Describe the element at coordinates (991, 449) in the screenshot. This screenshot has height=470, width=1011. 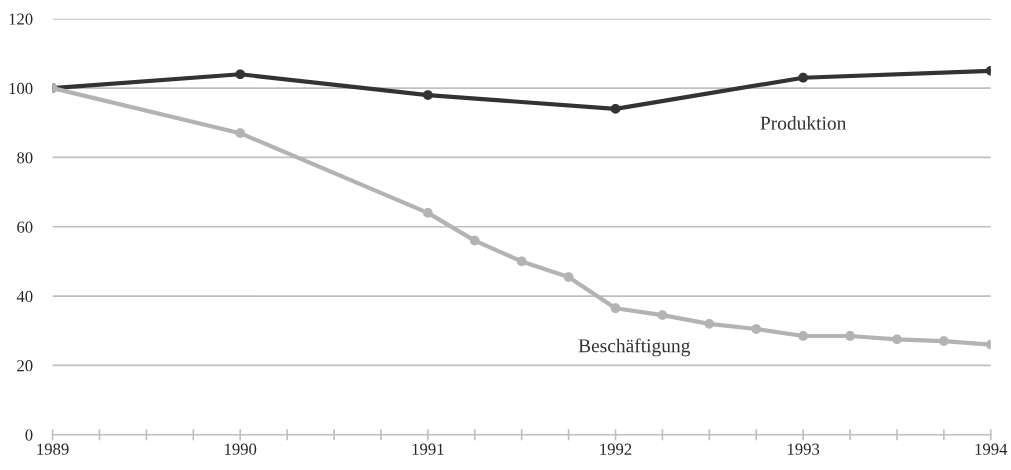
I see `x-tick-label: 1994` at that location.